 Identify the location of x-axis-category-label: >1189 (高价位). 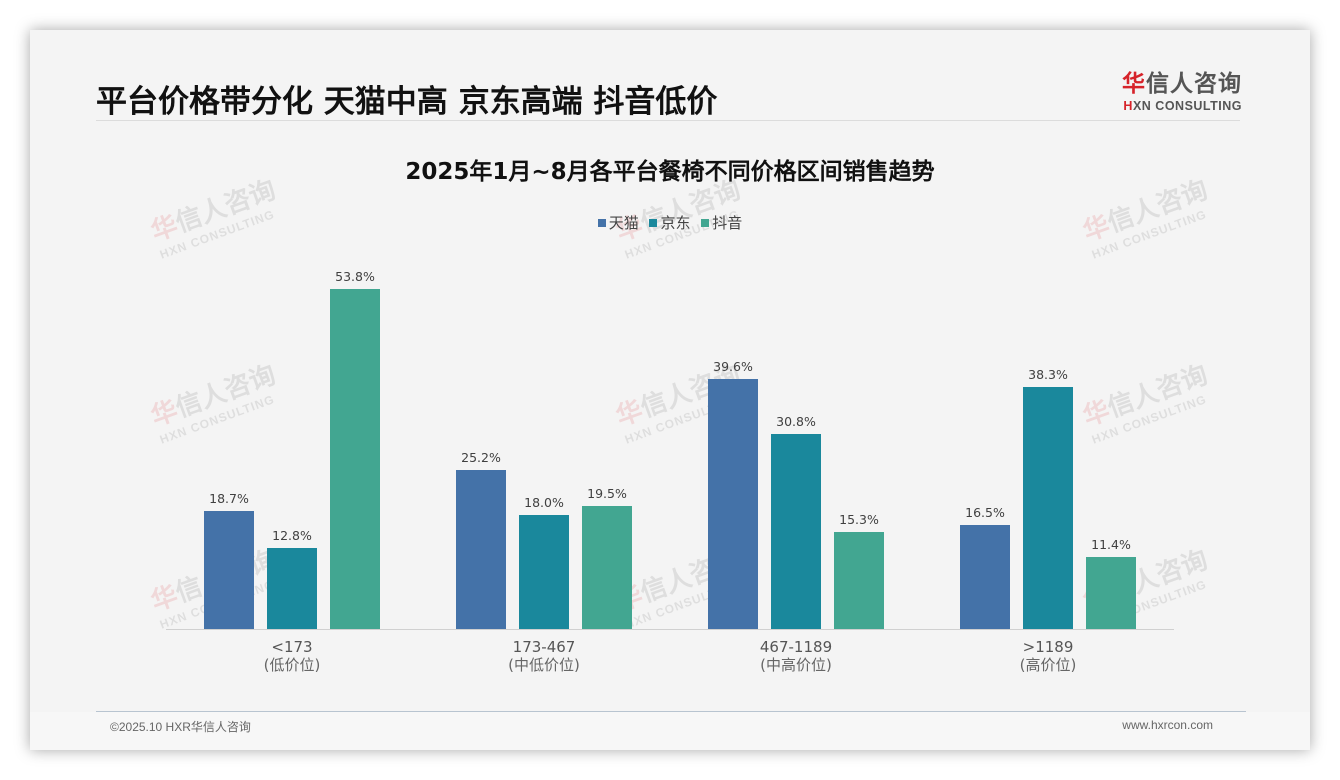
(1048, 656).